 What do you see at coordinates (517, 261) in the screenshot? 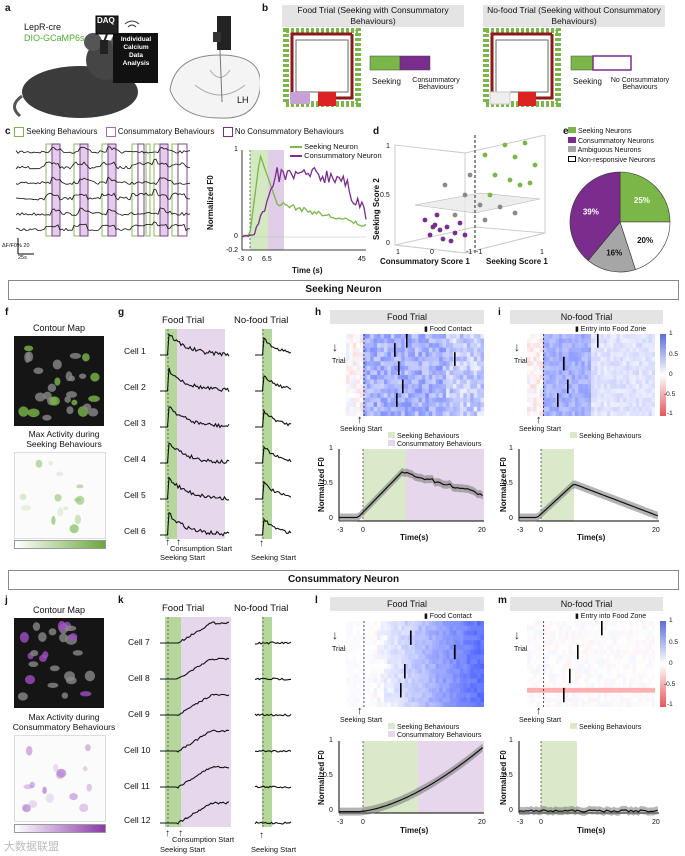
I see `d-xlabel2: Seeking Score 1` at bounding box center [517, 261].